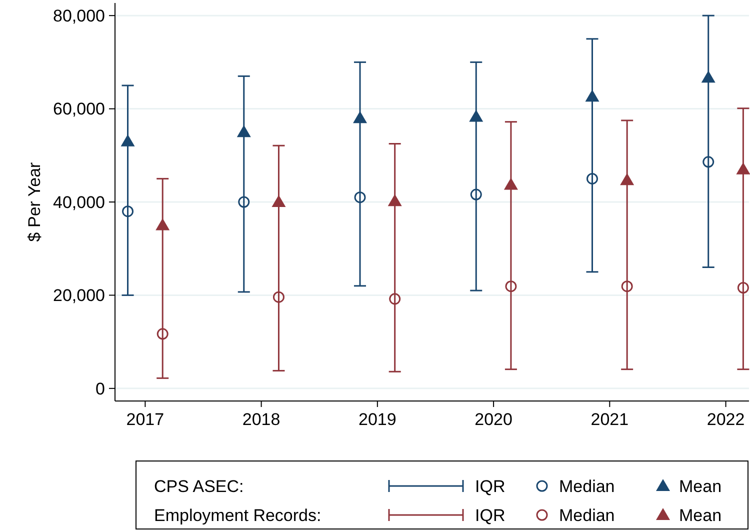 This screenshot has width=750, height=531. What do you see at coordinates (34, 202) in the screenshot?
I see `y-axis-title: $ Per Year` at bounding box center [34, 202].